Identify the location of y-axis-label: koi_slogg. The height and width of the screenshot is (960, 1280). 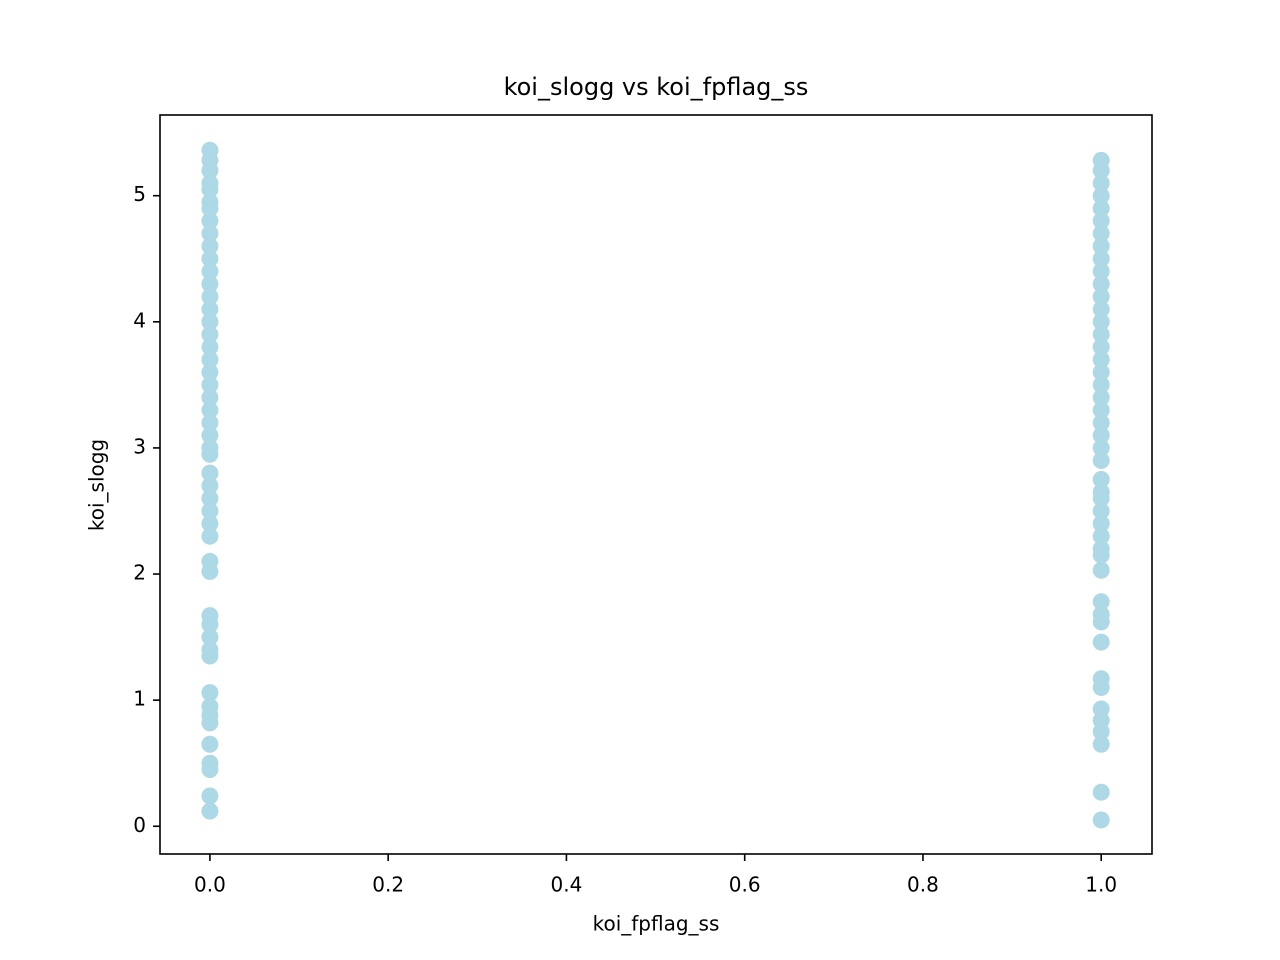
(97, 485).